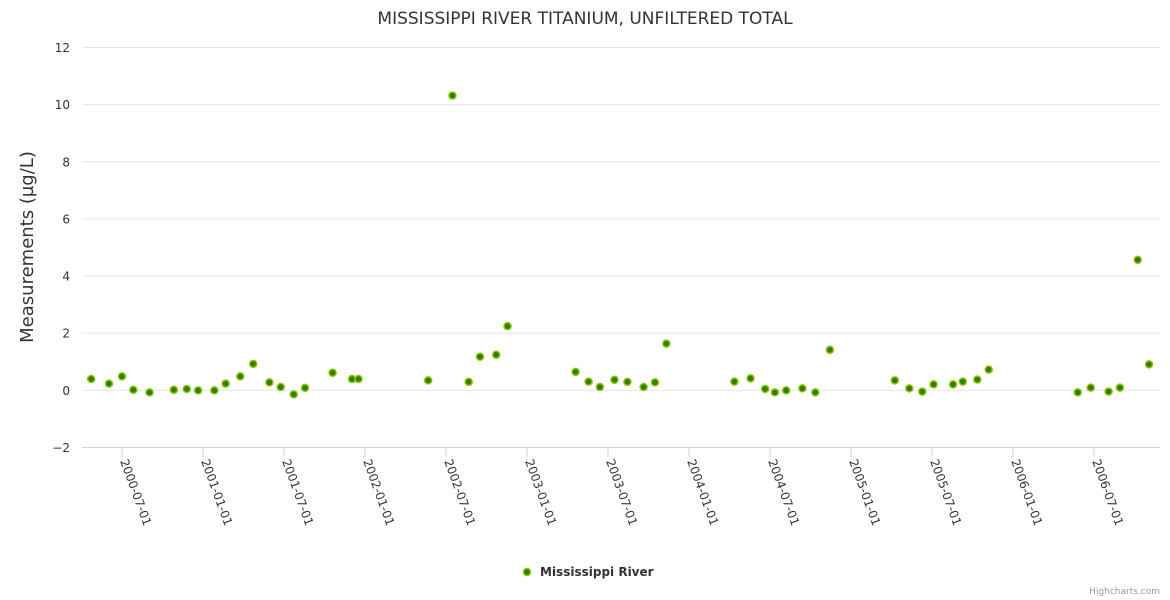  What do you see at coordinates (1026, 492) in the screenshot?
I see `x-tick-label: 2006-01-01` at bounding box center [1026, 492].